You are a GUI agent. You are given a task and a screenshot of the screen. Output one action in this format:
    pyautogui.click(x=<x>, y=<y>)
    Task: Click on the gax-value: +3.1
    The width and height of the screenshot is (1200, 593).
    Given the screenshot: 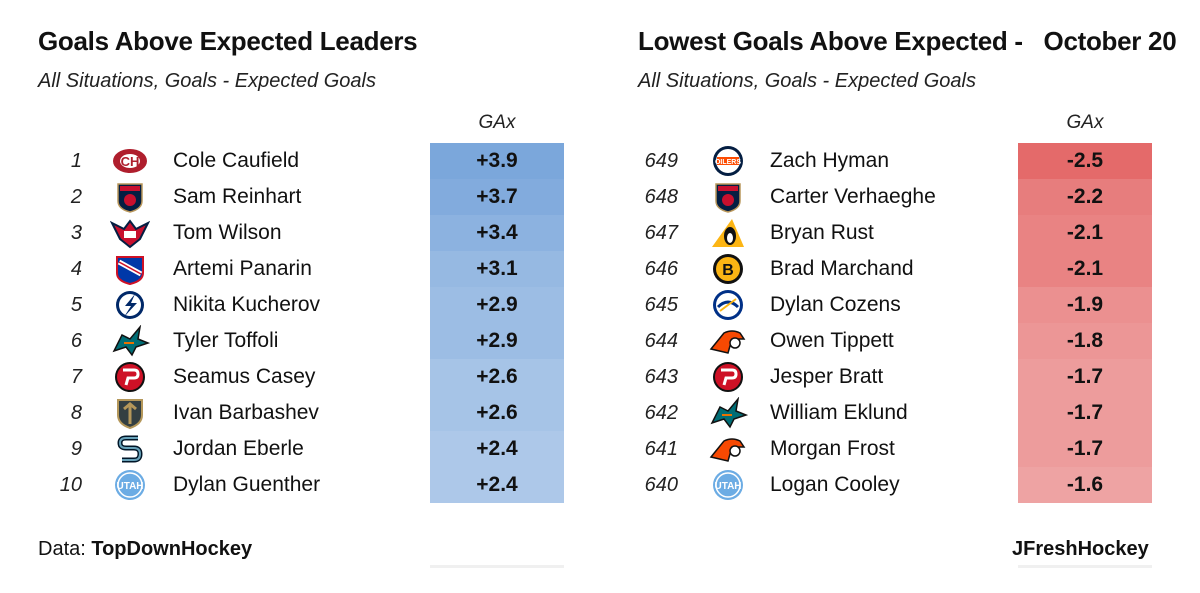 What is the action you would take?
    pyautogui.click(x=497, y=268)
    